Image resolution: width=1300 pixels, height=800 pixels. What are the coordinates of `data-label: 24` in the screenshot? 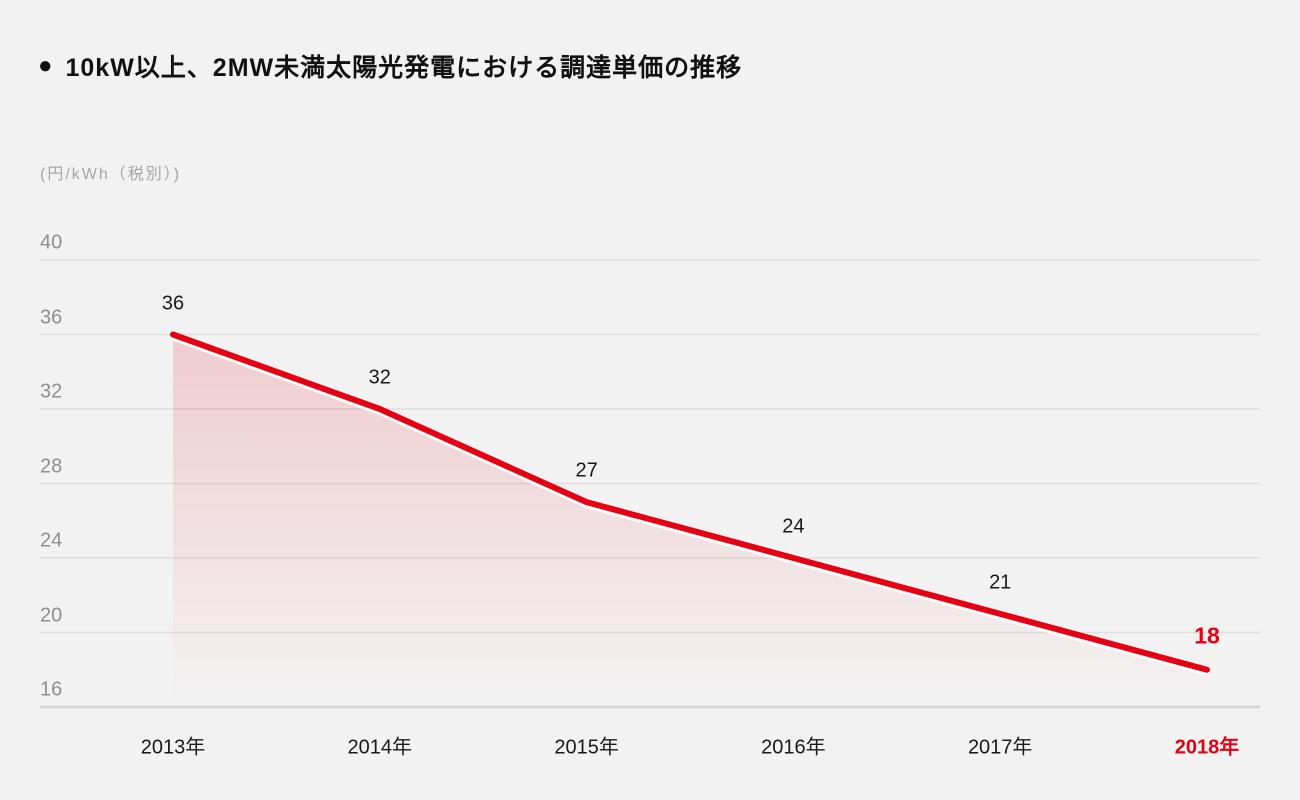 It's located at (793, 526).